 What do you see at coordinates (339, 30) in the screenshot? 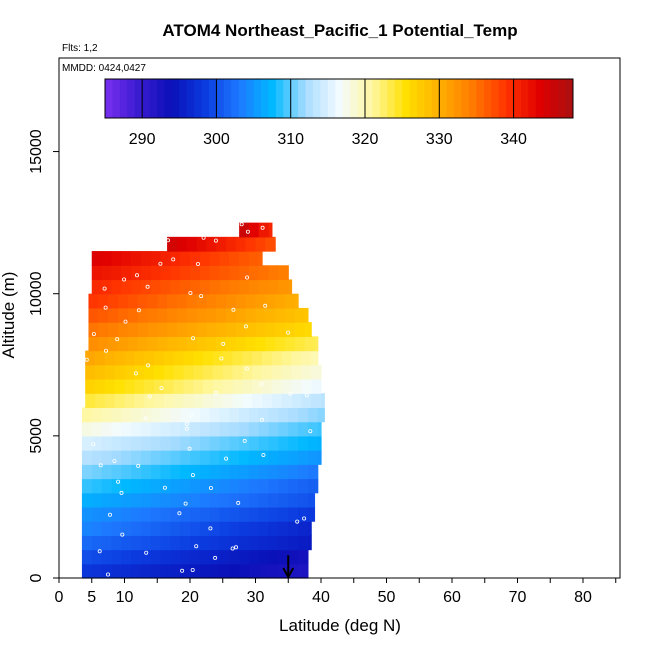
I see `chart-title: ATOM4 Northeast_Pacific_1 Potential_Temp` at bounding box center [339, 30].